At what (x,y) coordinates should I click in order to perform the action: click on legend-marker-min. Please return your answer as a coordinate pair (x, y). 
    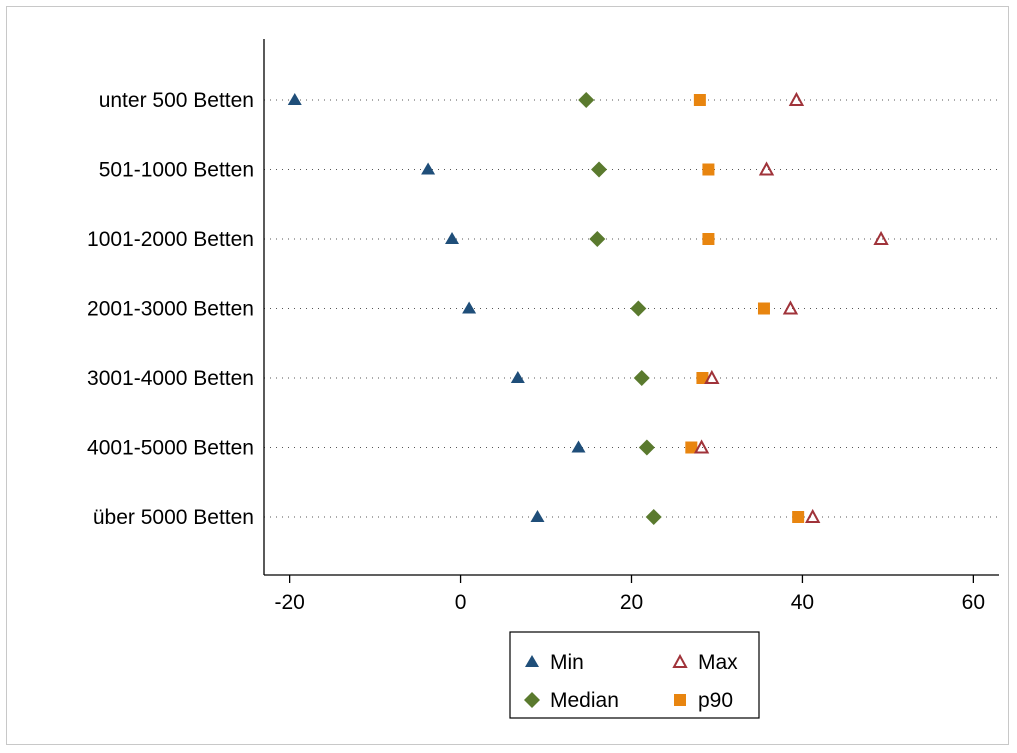
    Looking at the image, I should click on (532, 661).